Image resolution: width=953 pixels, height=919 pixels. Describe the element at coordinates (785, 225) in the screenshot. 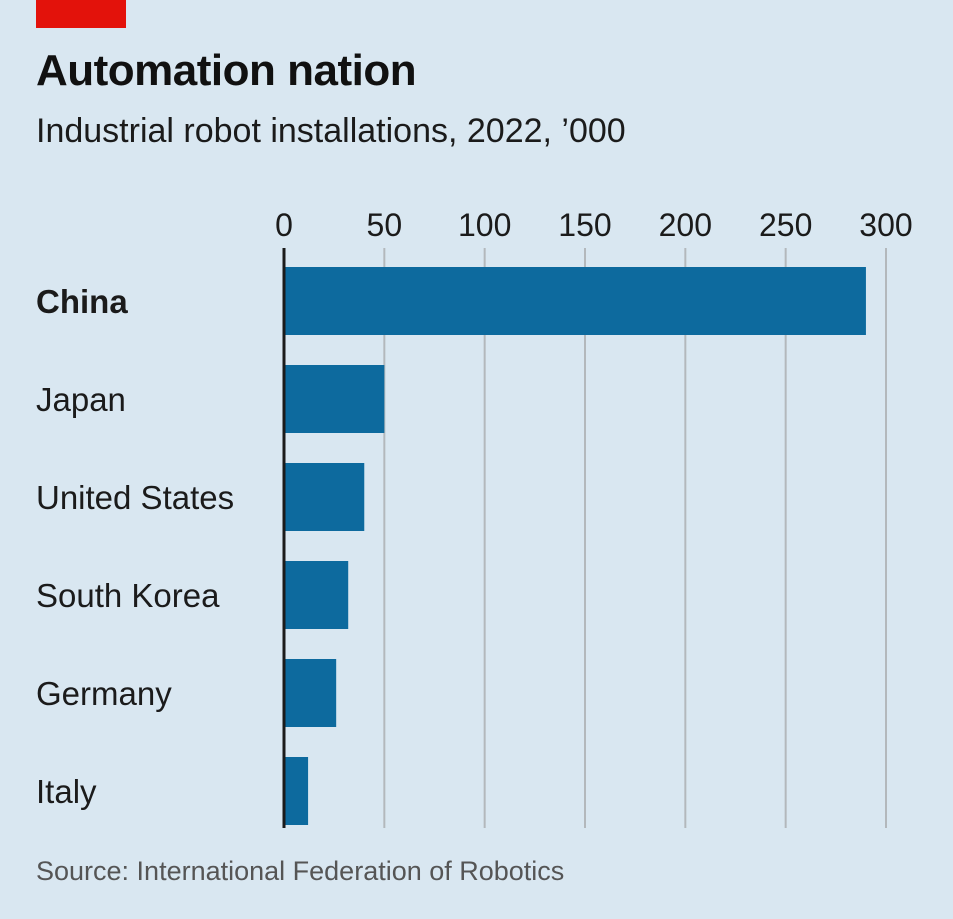

I see `x-tick-label-250: 250` at that location.